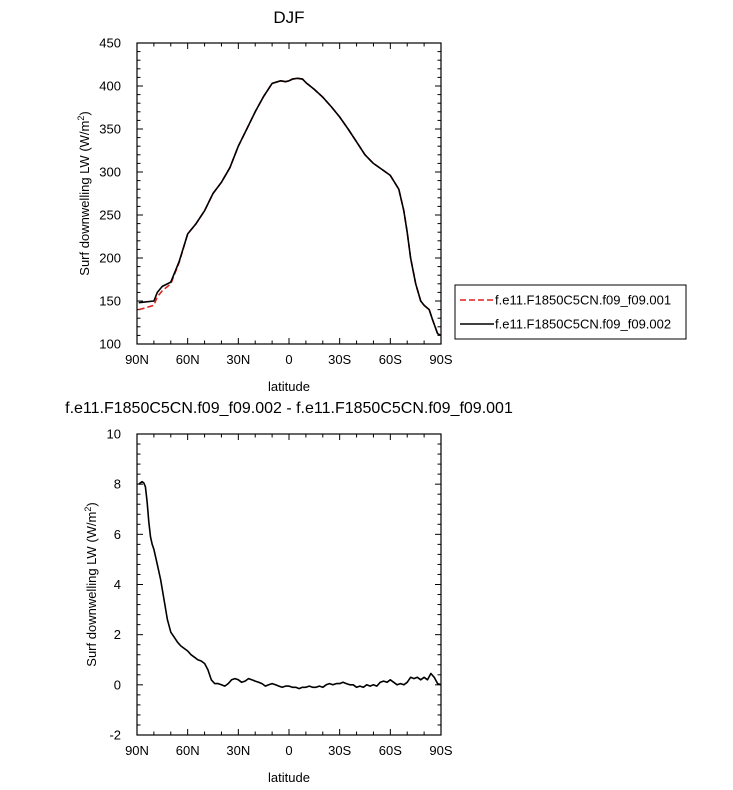 The width and height of the screenshot is (733, 790). Describe the element at coordinates (114, 434) in the screenshot. I see `y-tick-label: 10` at that location.